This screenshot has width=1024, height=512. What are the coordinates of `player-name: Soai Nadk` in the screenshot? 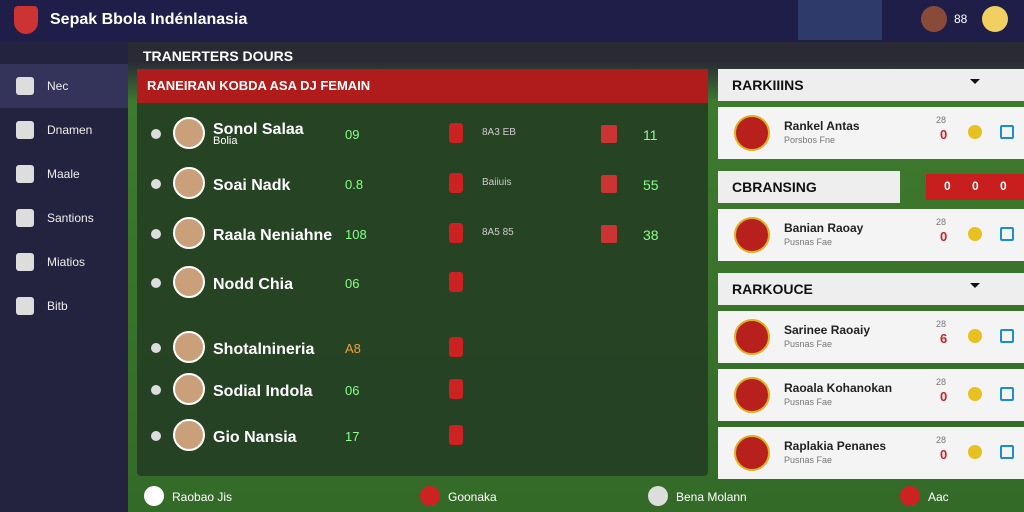 It's located at (252, 185).